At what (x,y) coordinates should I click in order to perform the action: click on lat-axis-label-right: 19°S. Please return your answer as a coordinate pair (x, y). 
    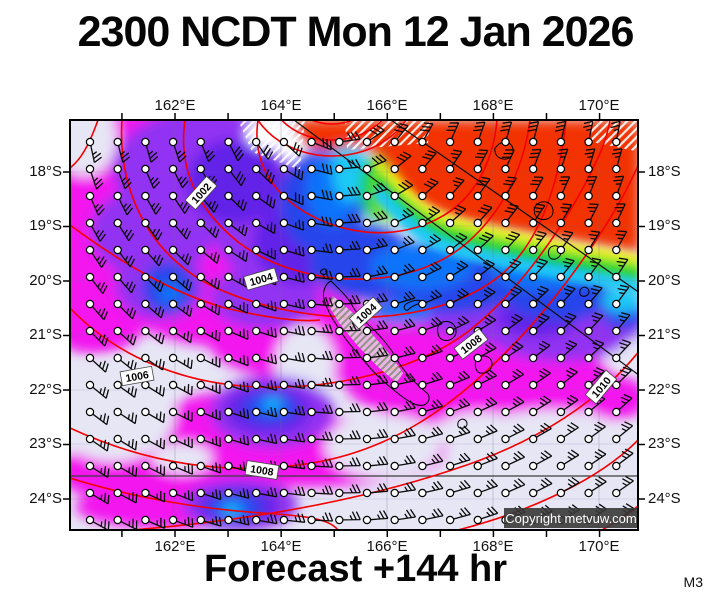
    Looking at the image, I should click on (664, 225).